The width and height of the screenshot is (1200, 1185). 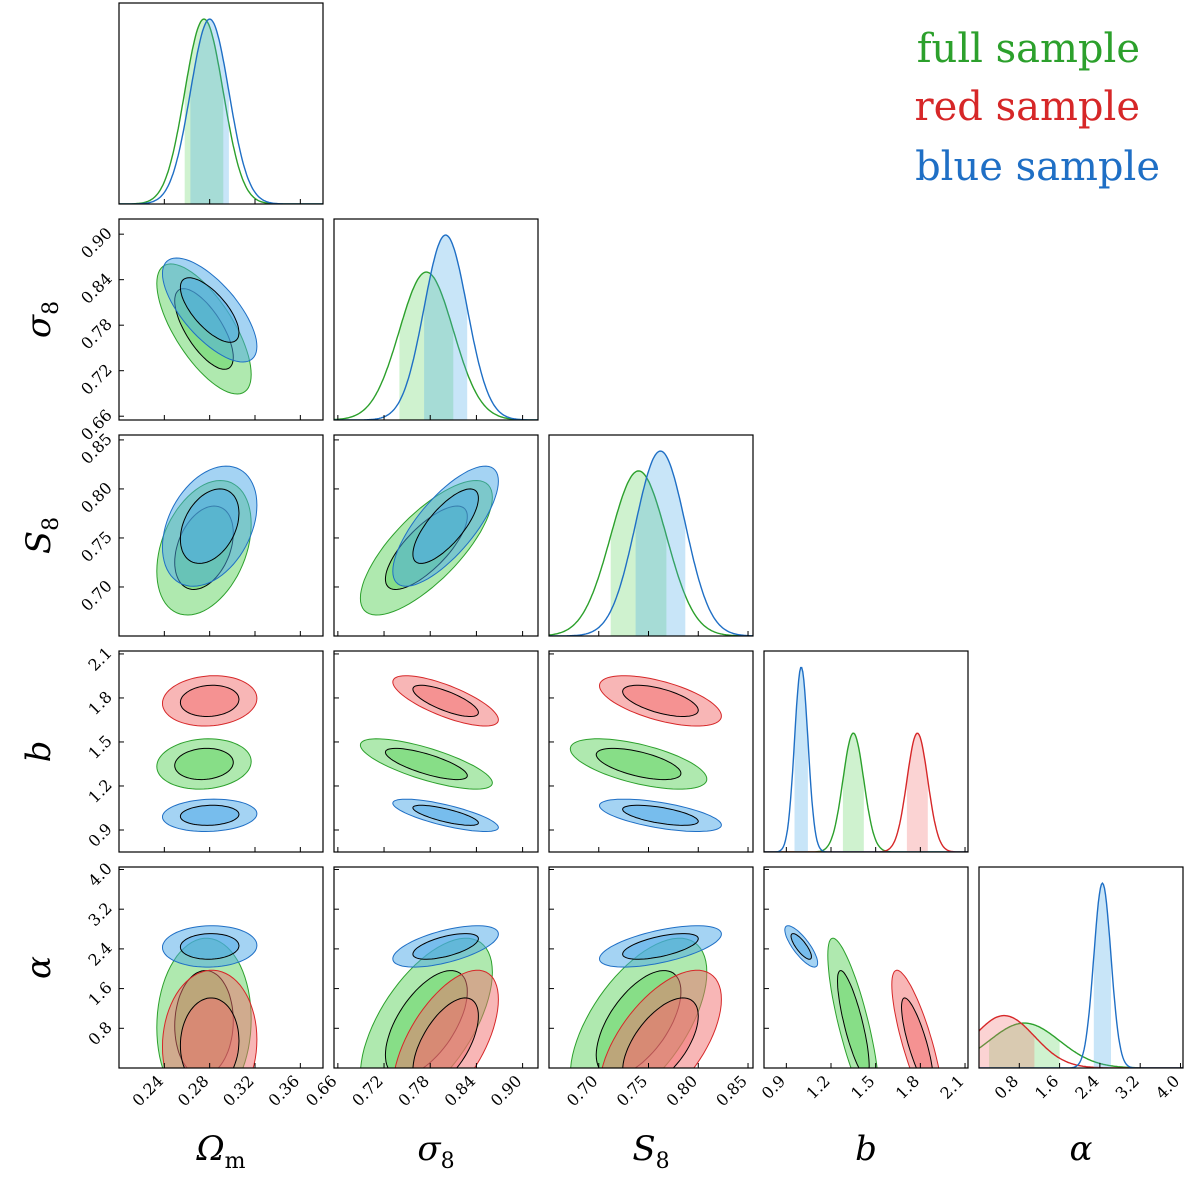 What do you see at coordinates (99, 914) in the screenshot?
I see `y-tick-label: 3.2` at bounding box center [99, 914].